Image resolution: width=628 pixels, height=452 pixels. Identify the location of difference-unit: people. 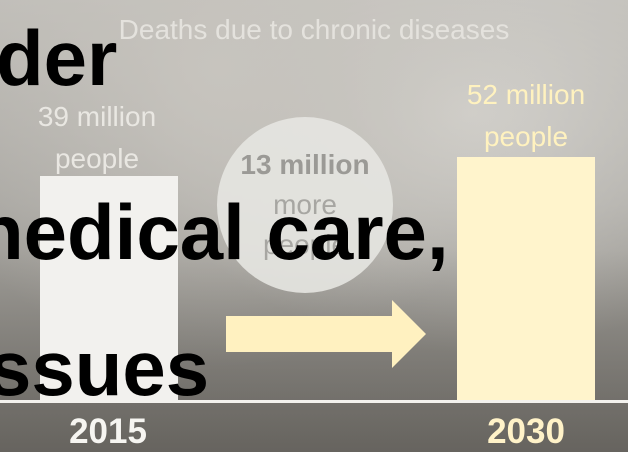
(305, 244).